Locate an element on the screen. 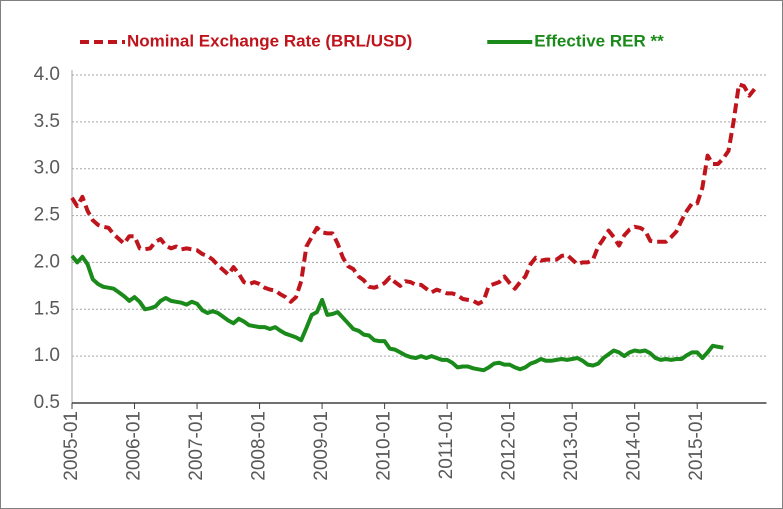 The height and width of the screenshot is (509, 783). y-tick-label: 2.0 is located at coordinates (47, 261).